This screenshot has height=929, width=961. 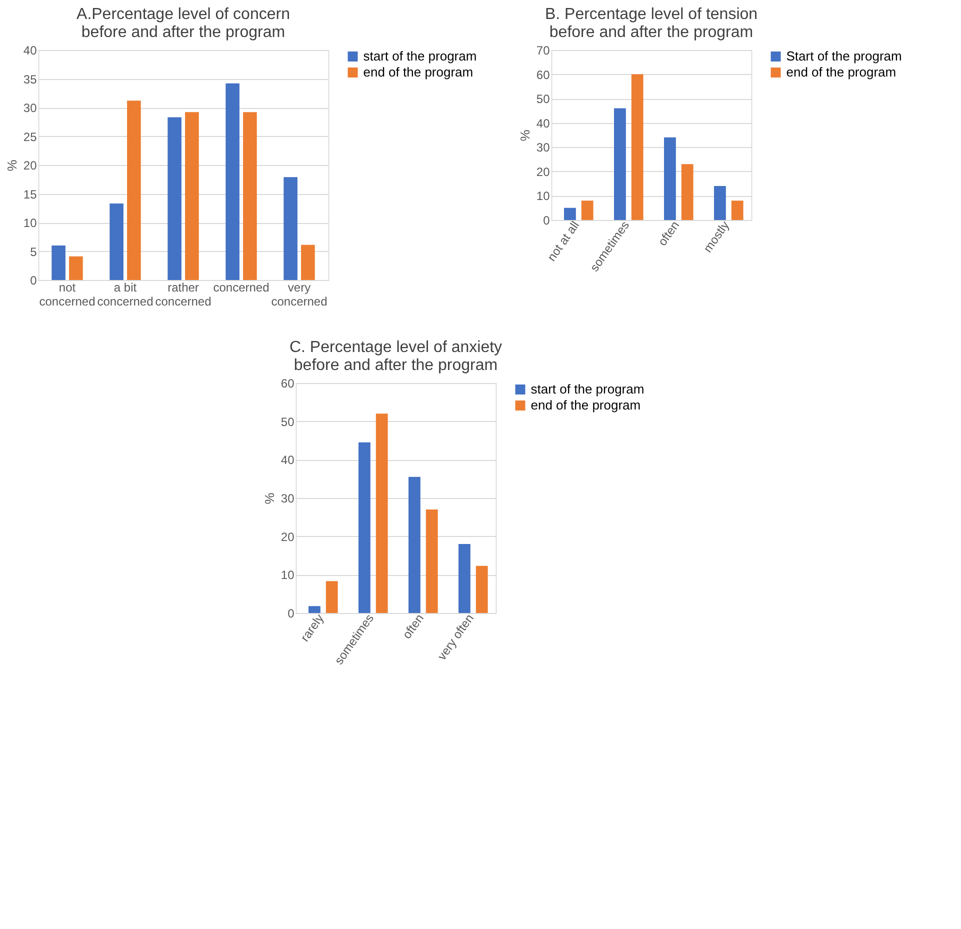 I want to click on y-tick-label: 70, so click(x=543, y=51).